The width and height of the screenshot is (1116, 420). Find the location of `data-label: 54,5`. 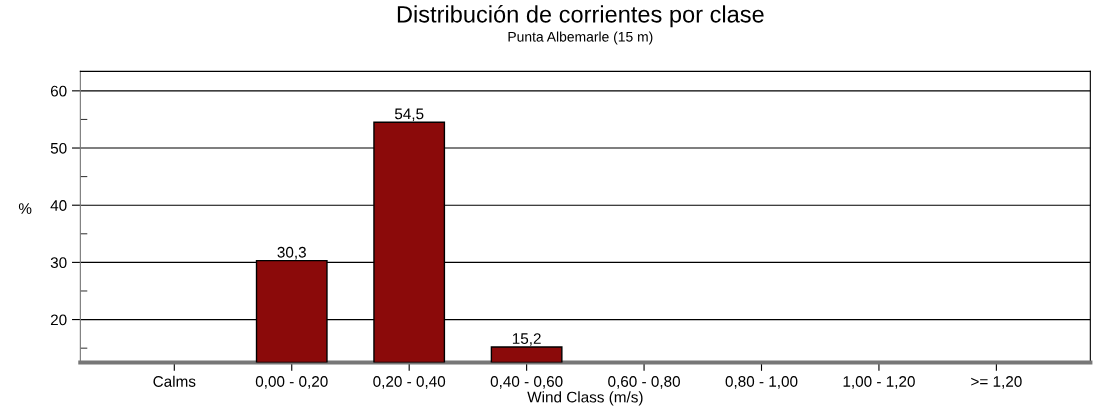

data-label: 54,5 is located at coordinates (409, 115).